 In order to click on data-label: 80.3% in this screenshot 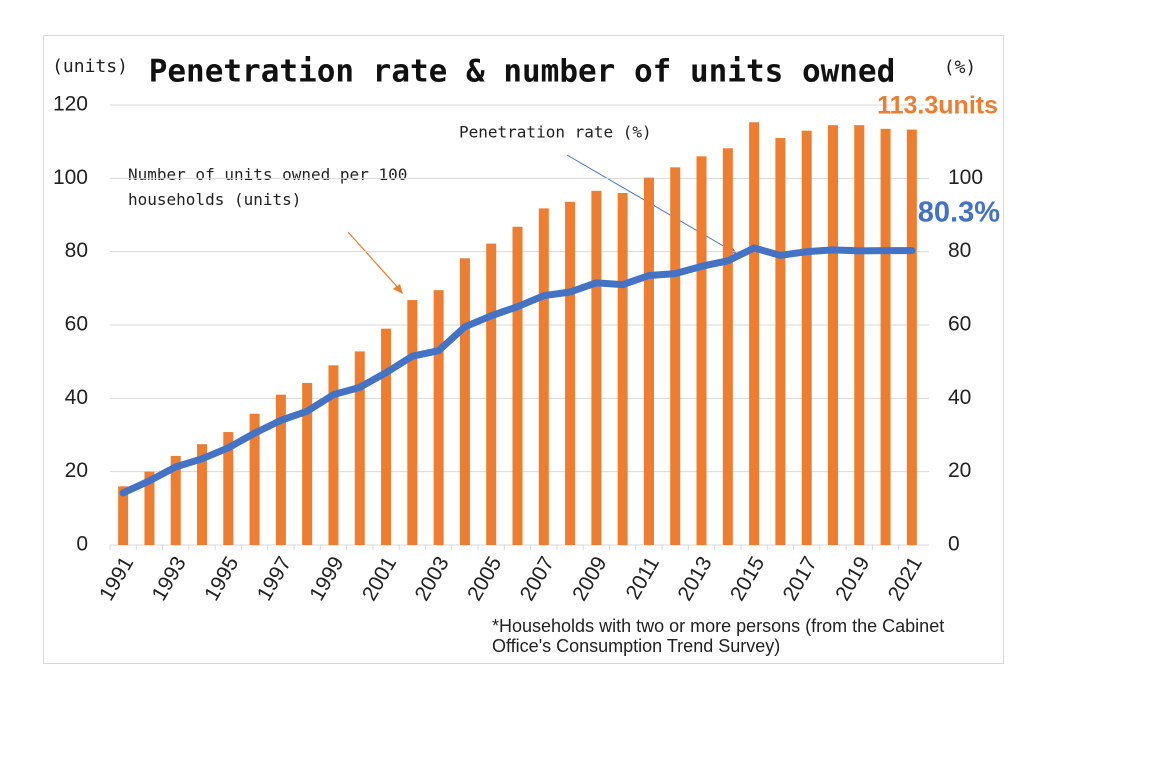, I will do `click(959, 213)`.